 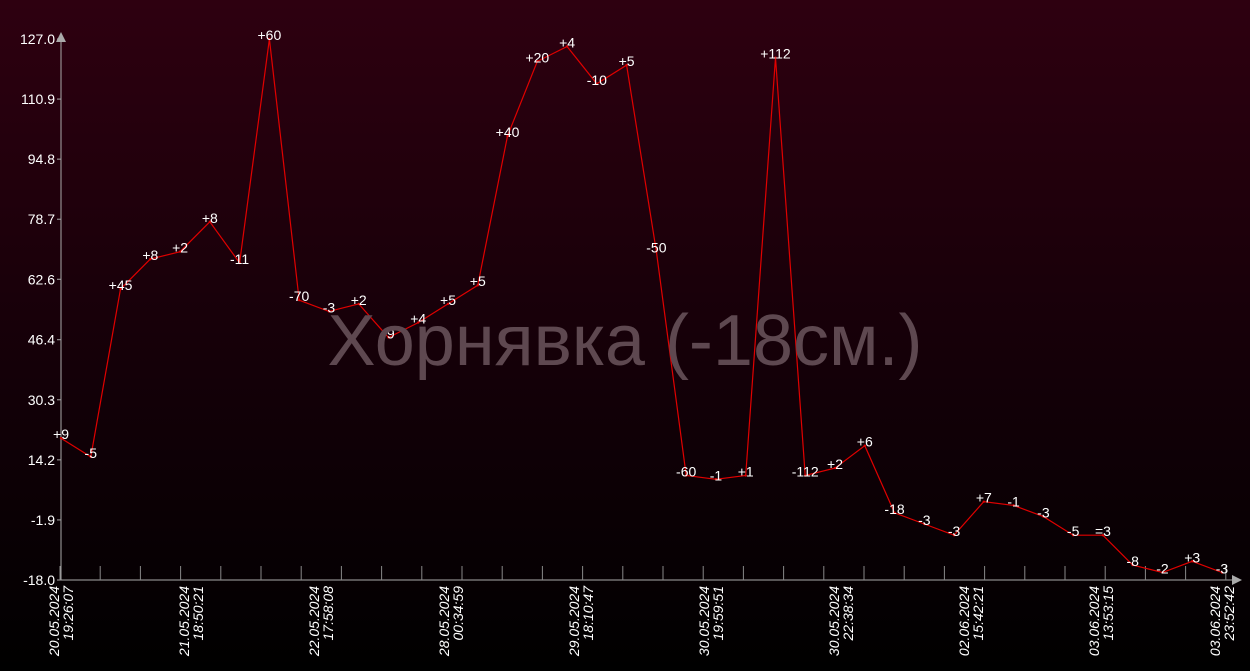 What do you see at coordinates (537, 57) in the screenshot?
I see `data-label: +20` at bounding box center [537, 57].